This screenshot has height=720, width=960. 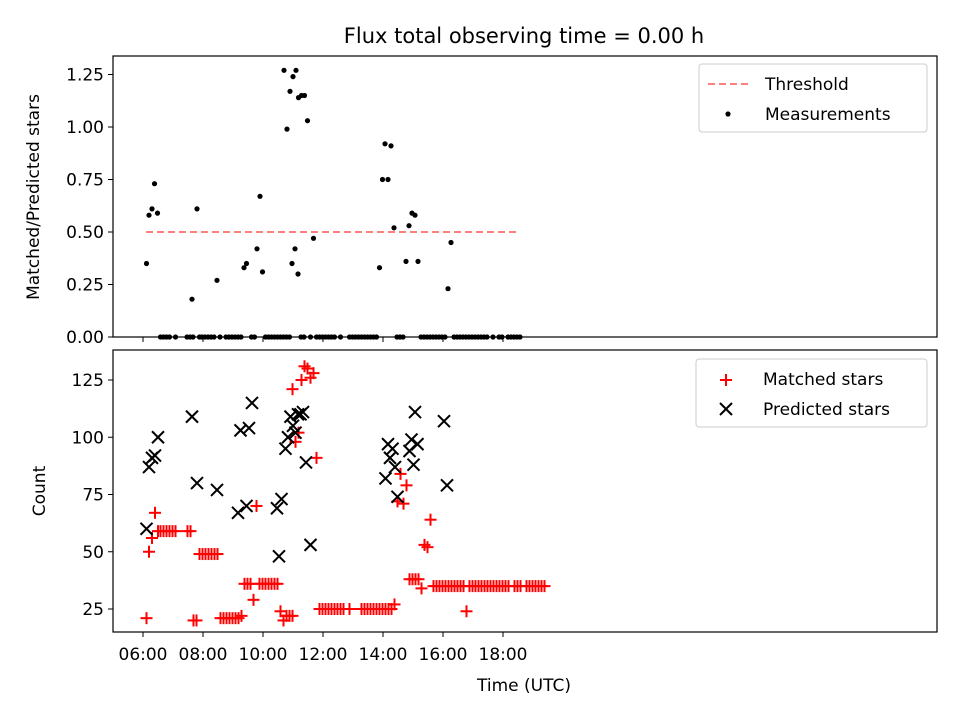 I want to click on top-ytick-label: 1.25, so click(x=85, y=76).